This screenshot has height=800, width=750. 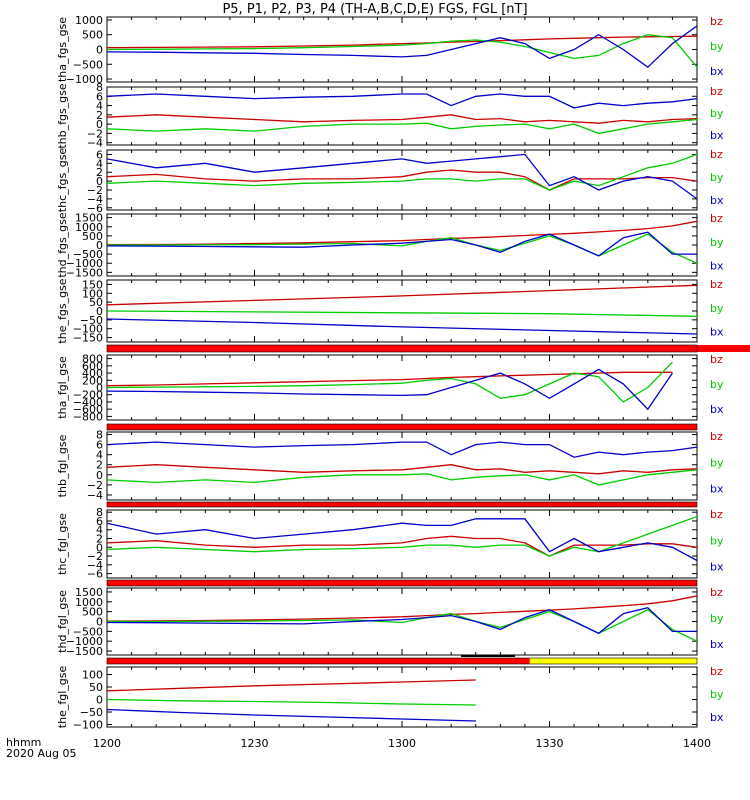 What do you see at coordinates (255, 743) in the screenshot?
I see `x-tick-label: 1230` at bounding box center [255, 743].